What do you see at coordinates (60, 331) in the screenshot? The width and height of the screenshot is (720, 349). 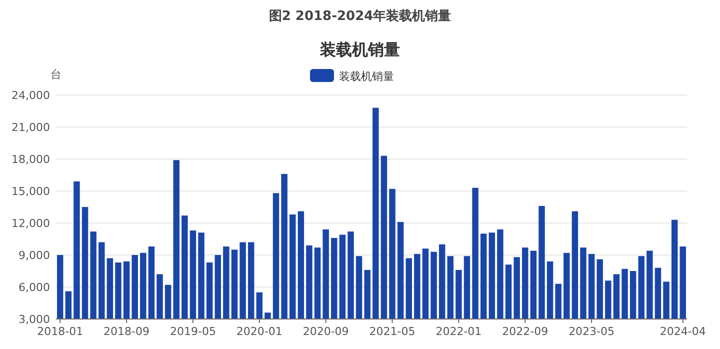 I see `x-tick-label: 2018-01` at bounding box center [60, 331].